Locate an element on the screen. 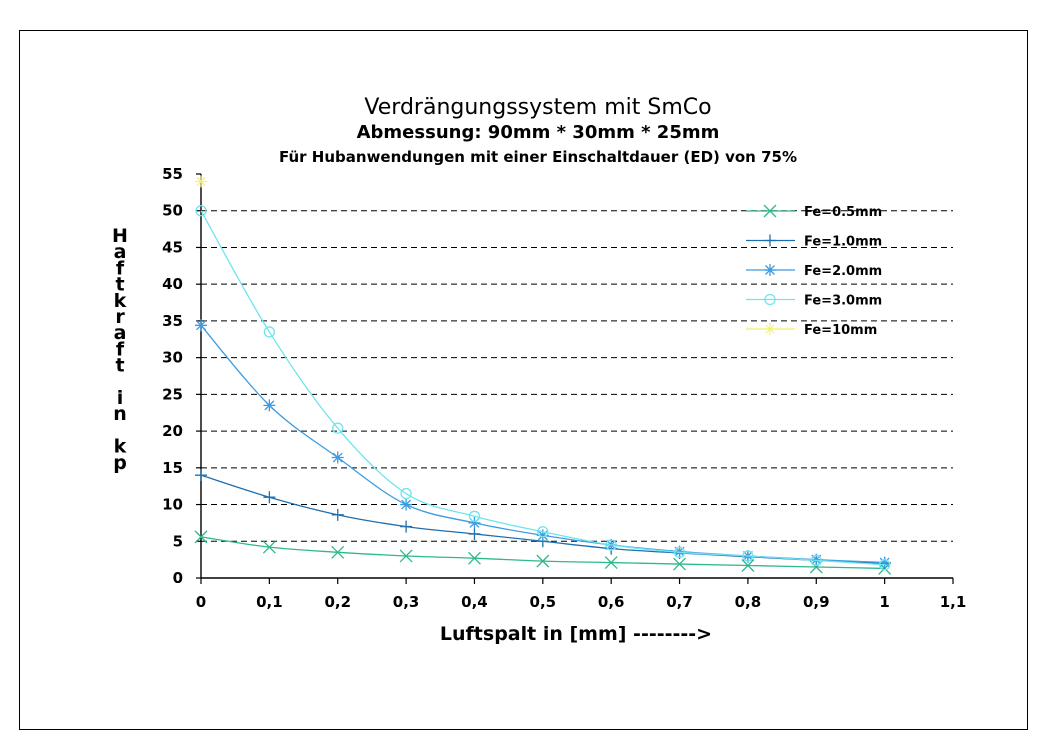 The width and height of the screenshot is (1046, 749). legend-label: Fe=0.5mm is located at coordinates (843, 212).